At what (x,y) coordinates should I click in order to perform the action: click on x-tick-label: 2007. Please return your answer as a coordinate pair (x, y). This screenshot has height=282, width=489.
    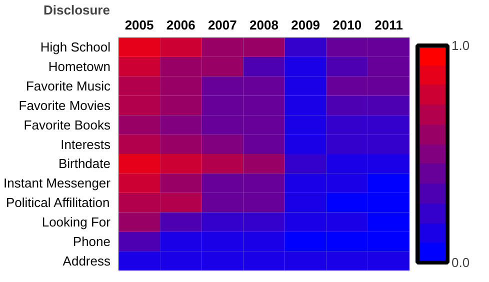
    Looking at the image, I should click on (222, 25).